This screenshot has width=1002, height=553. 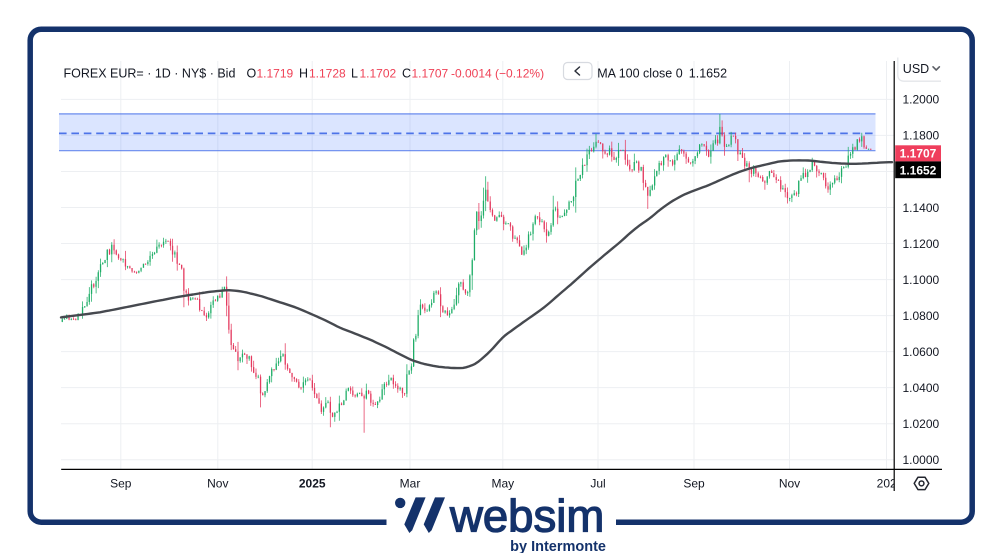 I want to click on svg-text: O, so click(x=252, y=74).